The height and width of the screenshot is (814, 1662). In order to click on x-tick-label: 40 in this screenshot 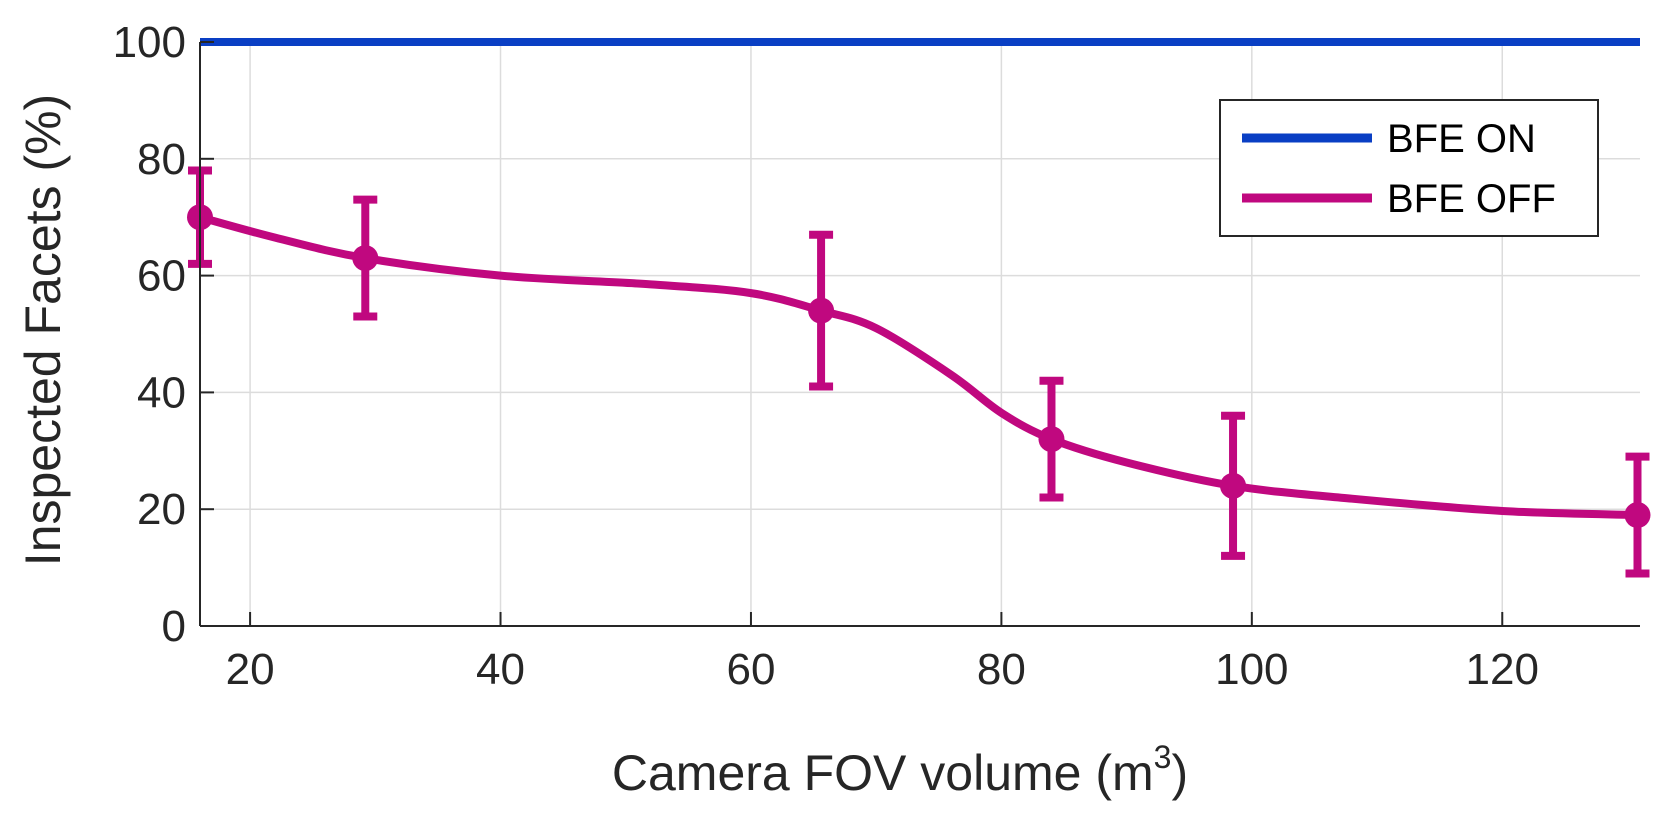, I will do `click(500, 669)`.